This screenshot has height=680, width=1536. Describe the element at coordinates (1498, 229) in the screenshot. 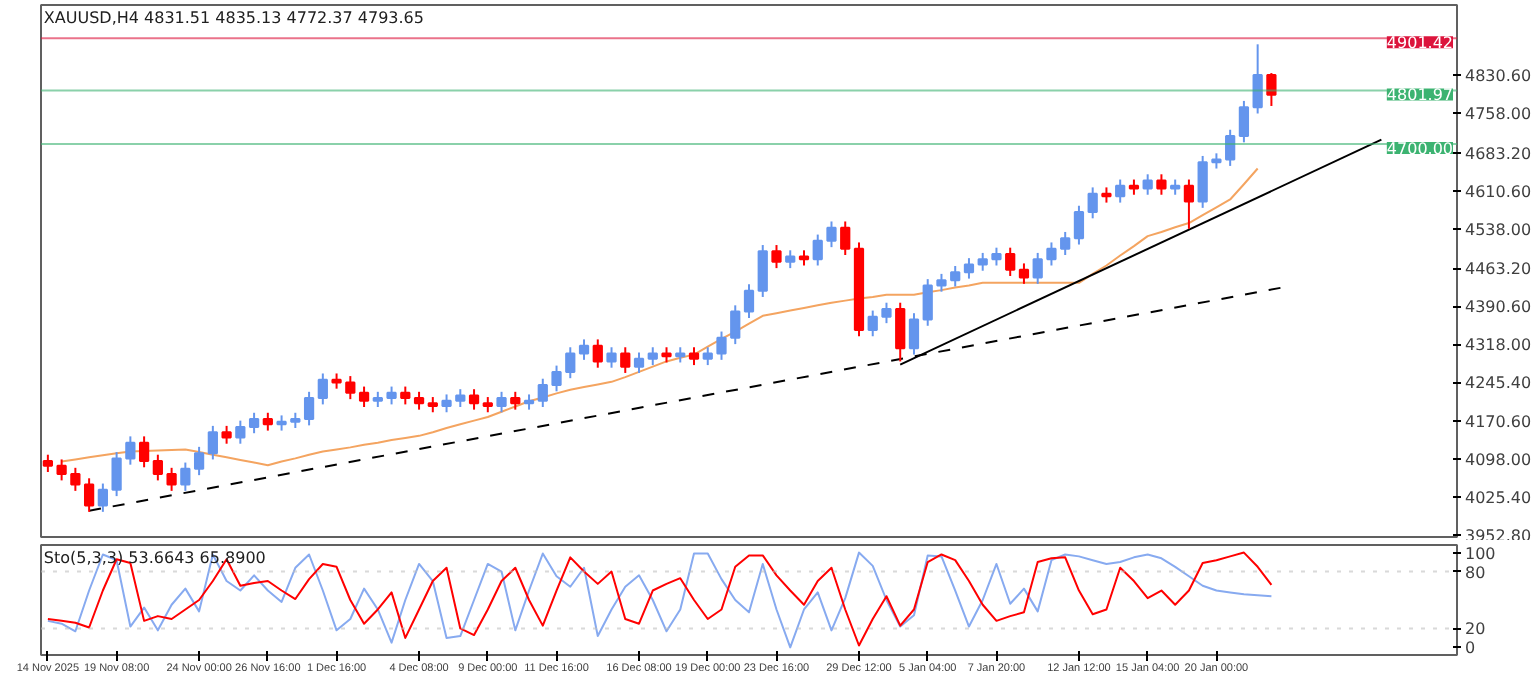

I see `y-tick-label: 4538.00` at that location.